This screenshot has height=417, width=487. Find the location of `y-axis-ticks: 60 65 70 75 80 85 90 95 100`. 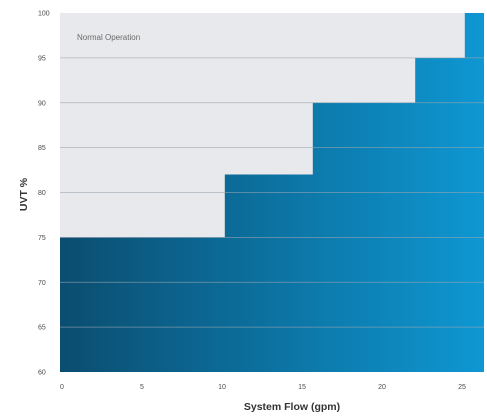

y-axis-ticks: 60 65 70 75 80 85 90 95 100 is located at coordinates (44, 194).